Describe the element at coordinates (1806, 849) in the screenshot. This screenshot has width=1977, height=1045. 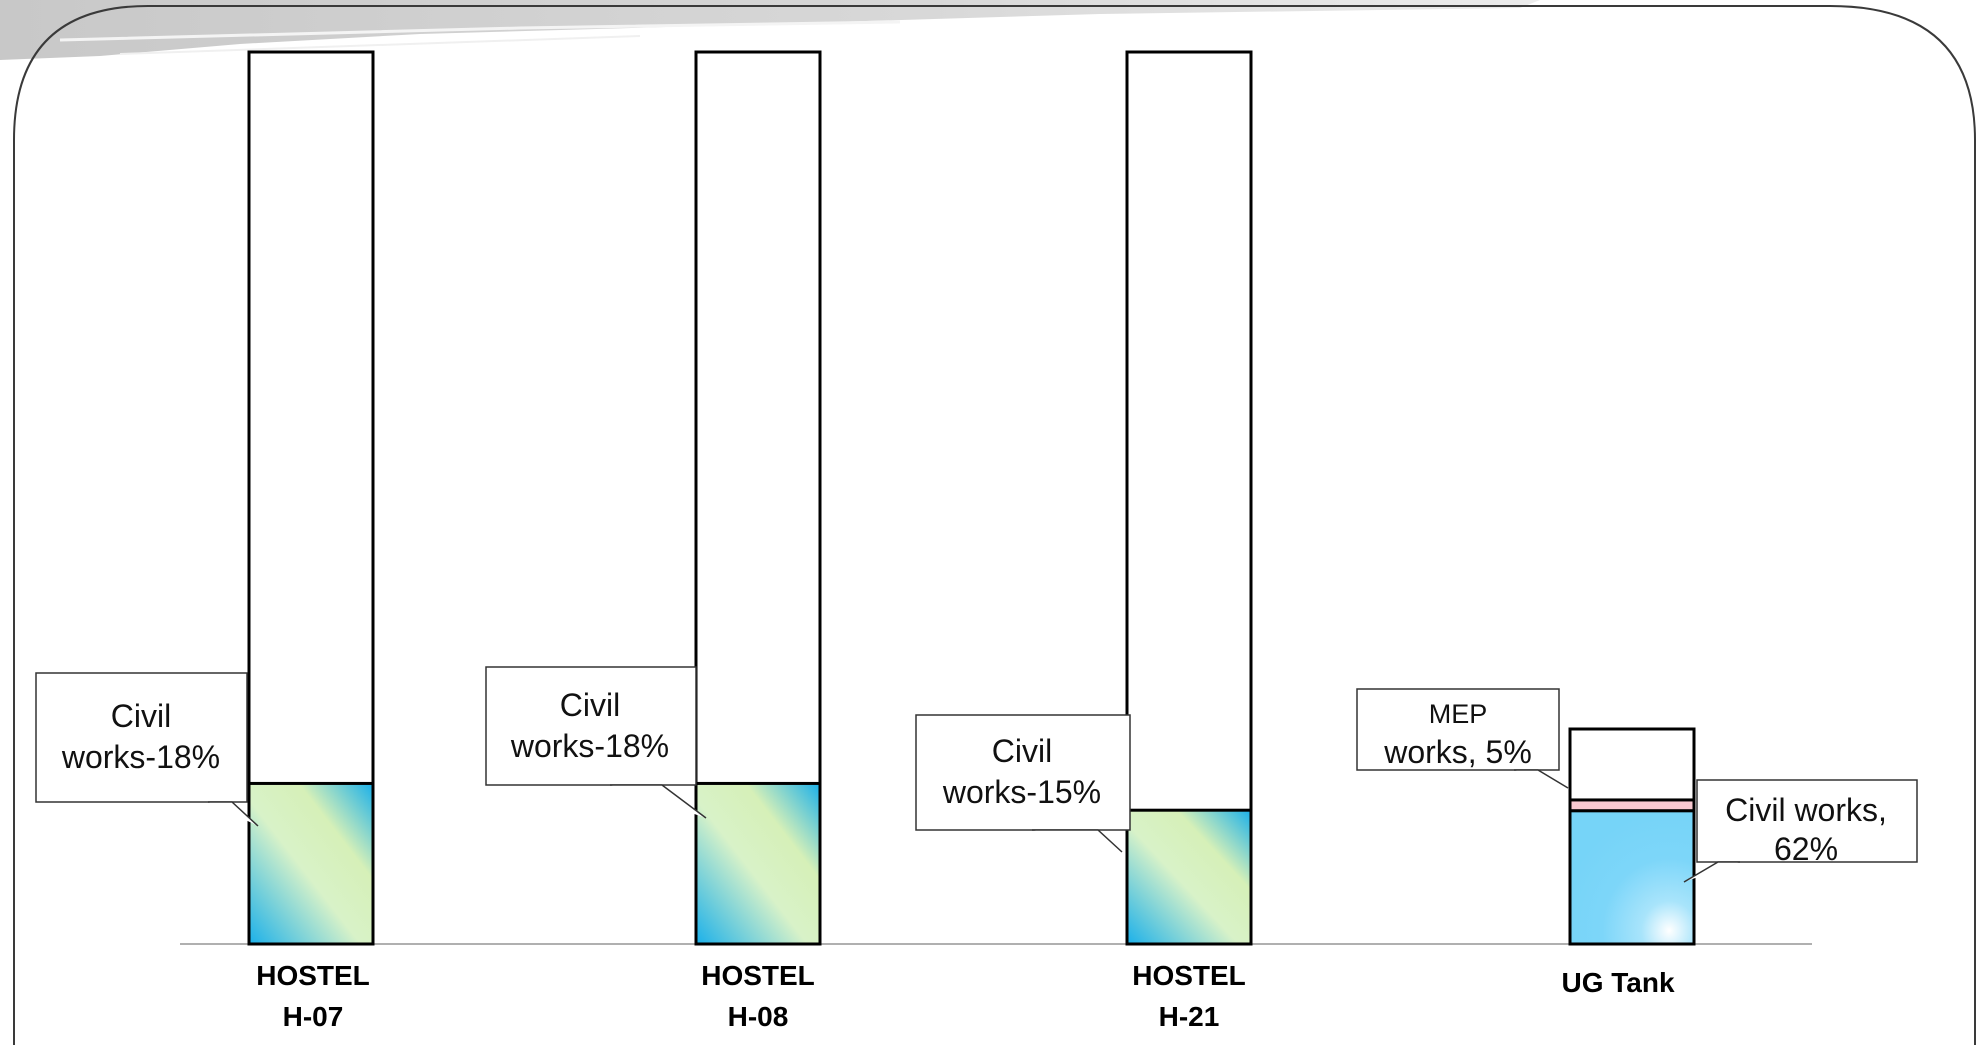
I see `callout-label: 62%` at that location.